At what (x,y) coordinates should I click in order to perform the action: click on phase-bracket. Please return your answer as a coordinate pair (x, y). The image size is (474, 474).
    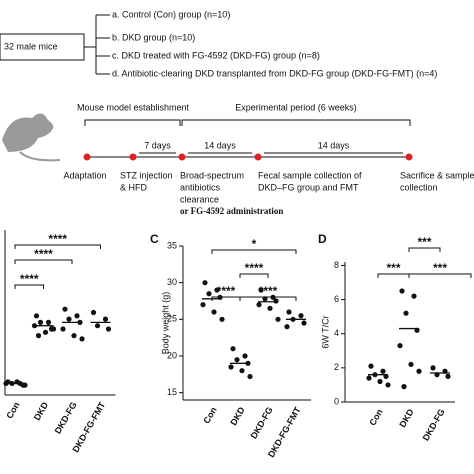
    Looking at the image, I should click on (247, 122).